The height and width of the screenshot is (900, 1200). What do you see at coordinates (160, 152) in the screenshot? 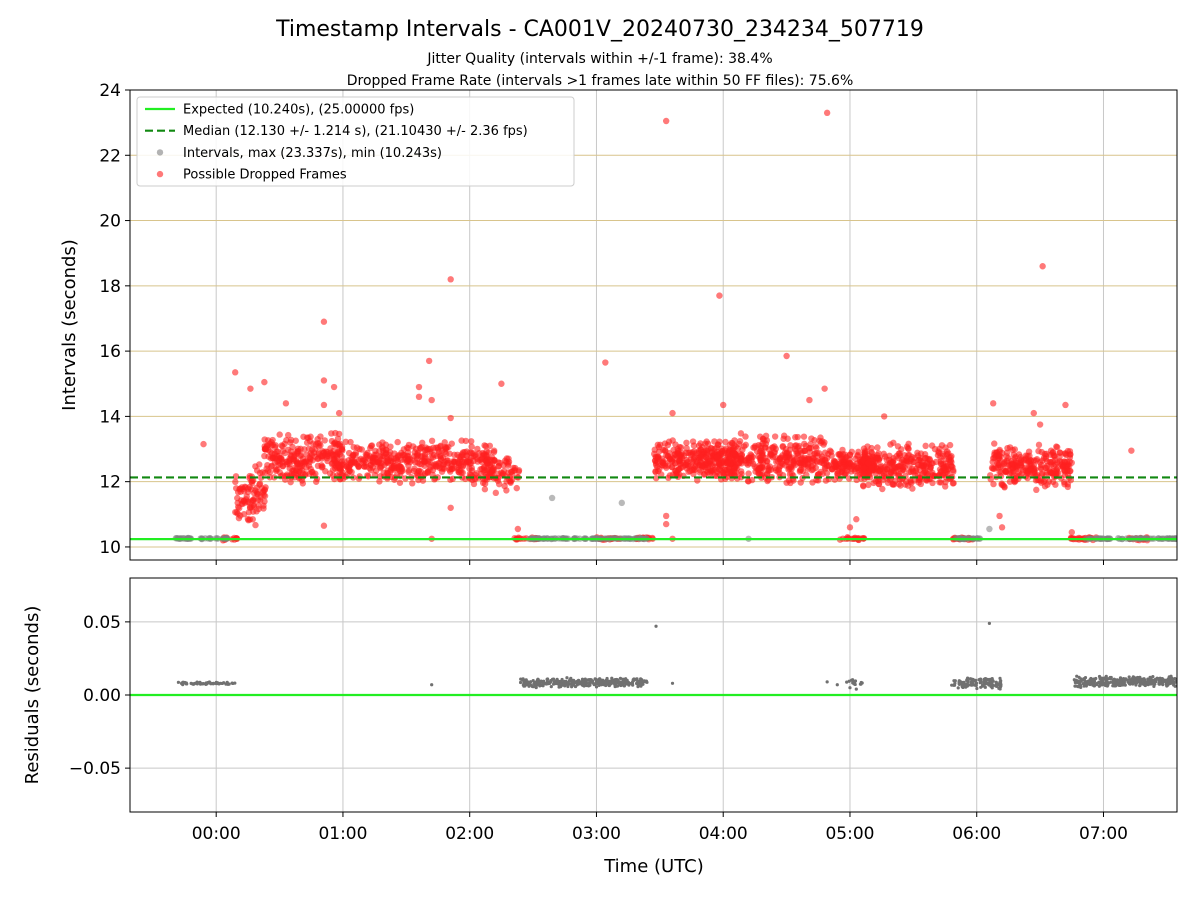
I see `legend-swatch-dot` at bounding box center [160, 152].